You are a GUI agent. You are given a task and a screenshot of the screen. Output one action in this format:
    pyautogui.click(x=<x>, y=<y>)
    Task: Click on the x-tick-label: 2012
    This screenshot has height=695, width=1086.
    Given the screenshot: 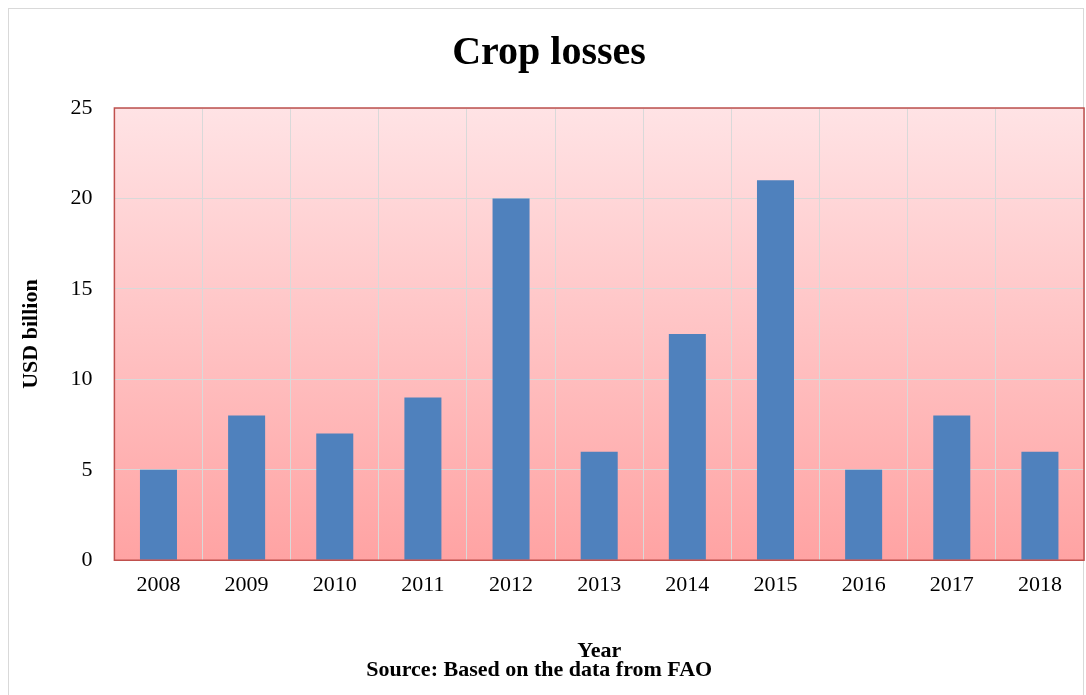 What is the action you would take?
    pyautogui.click(x=511, y=584)
    